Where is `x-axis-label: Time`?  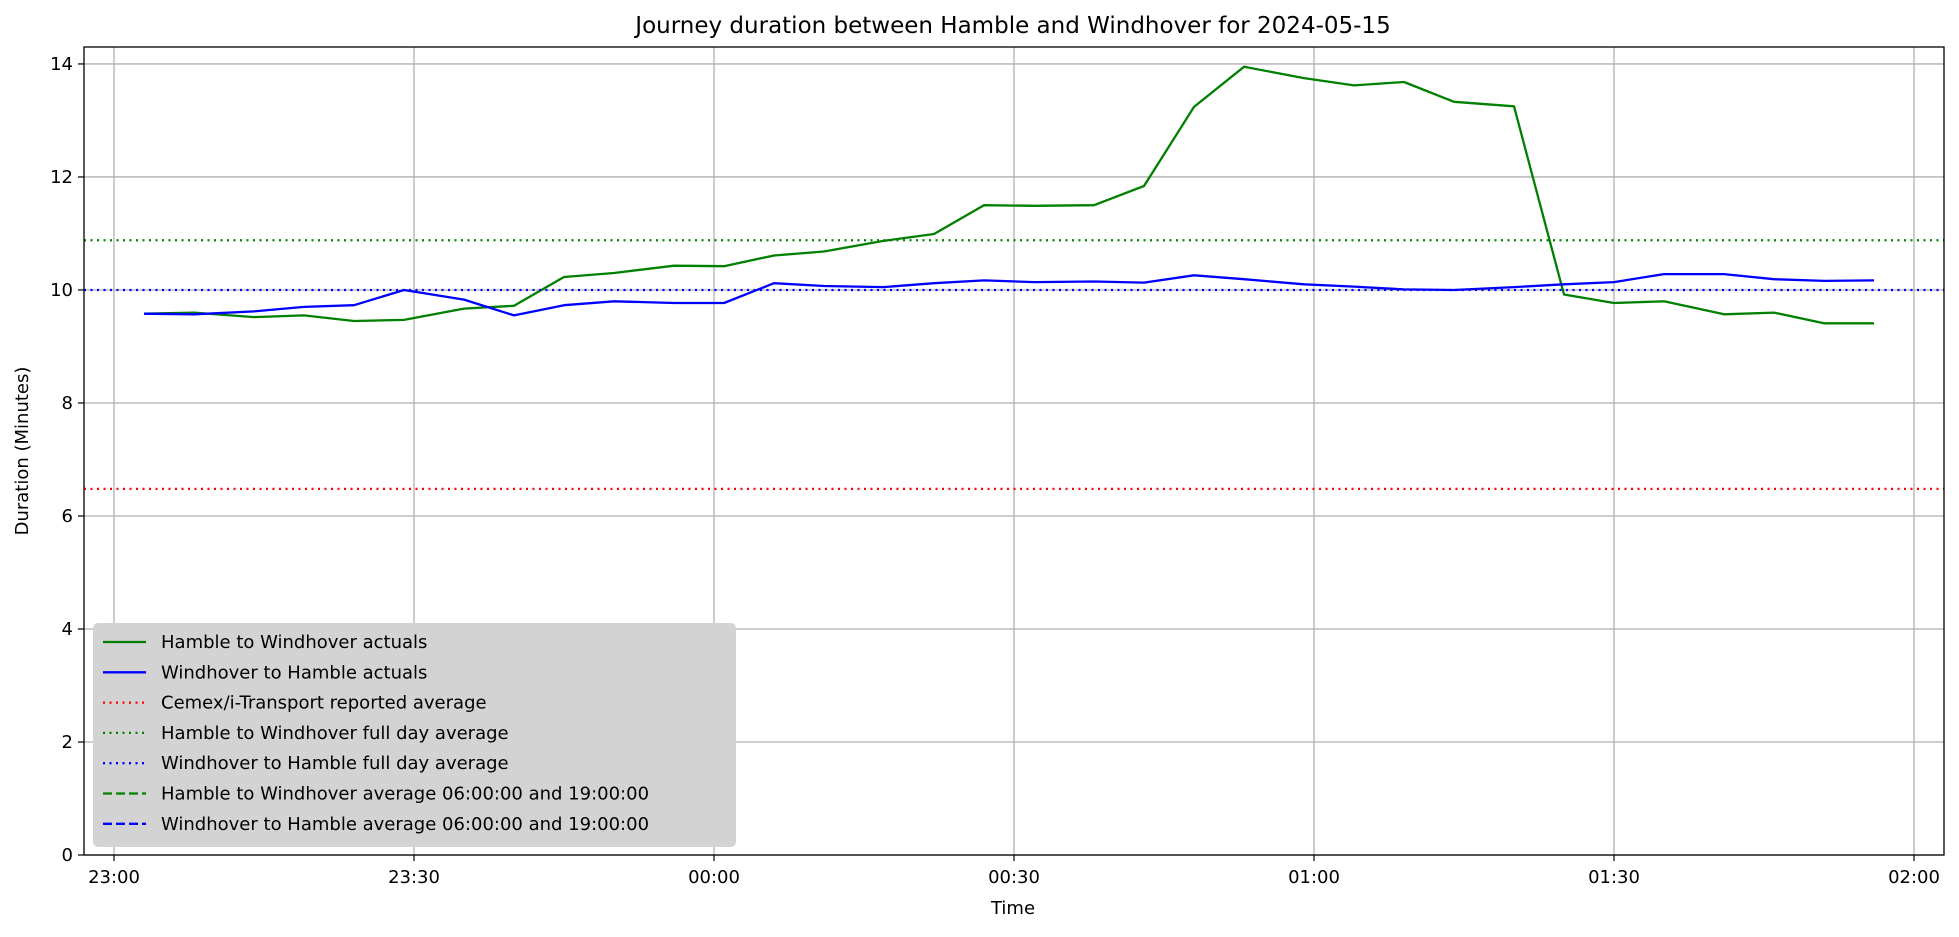 x-axis-label: Time is located at coordinates (1012, 908).